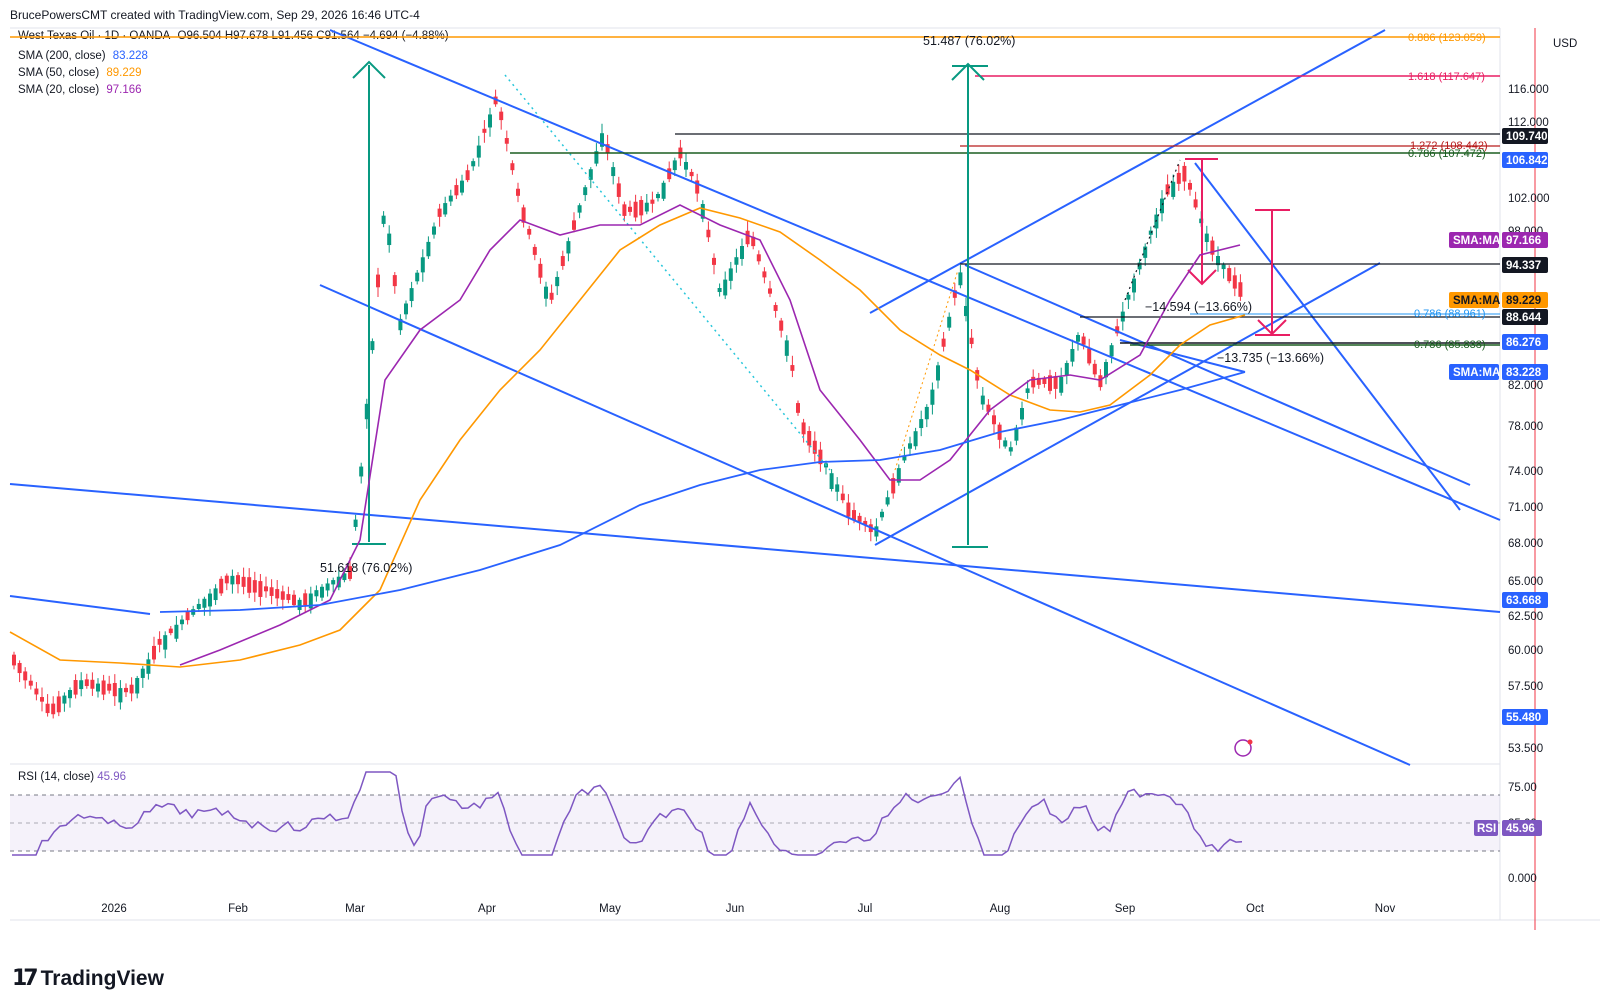  What do you see at coordinates (1525, 508) in the screenshot?
I see `price-tick: 71.000` at bounding box center [1525, 508].